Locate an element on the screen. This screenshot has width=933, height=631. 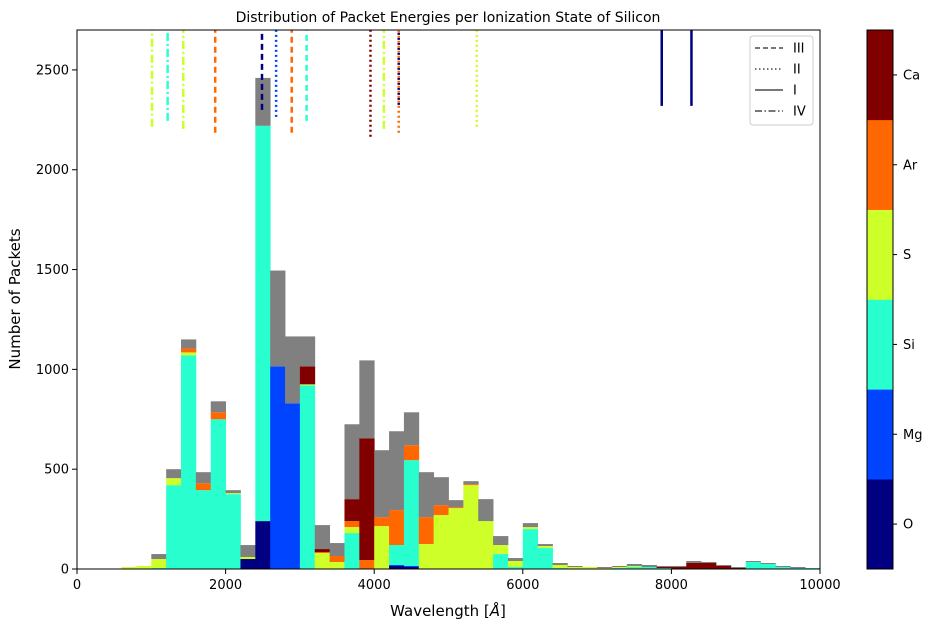
y-tick-label: 0 is located at coordinates (65, 570).